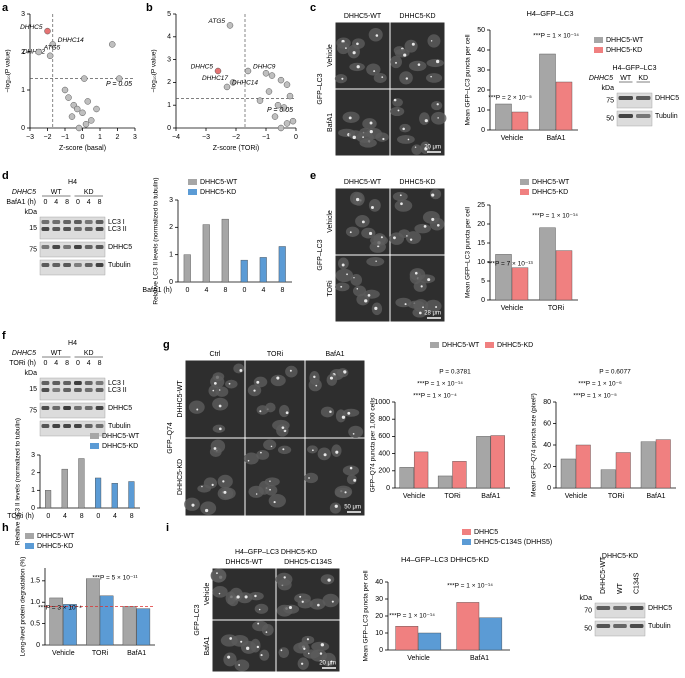 Image resolution: width=685 pixels, height=678 pixels. Describe the element at coordinates (547, 445) in the screenshot. I see `y-tick-label: 40` at that location.